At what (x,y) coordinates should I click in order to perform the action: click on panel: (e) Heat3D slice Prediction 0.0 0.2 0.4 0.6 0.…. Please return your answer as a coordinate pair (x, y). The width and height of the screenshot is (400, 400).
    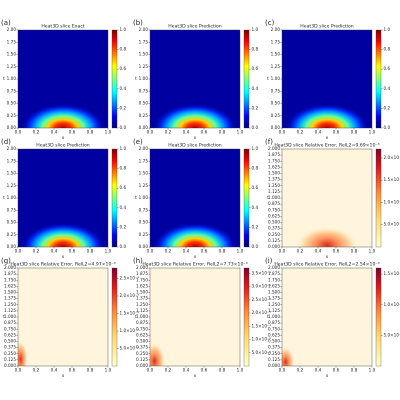
    Looking at the image, I should click on (195, 198).